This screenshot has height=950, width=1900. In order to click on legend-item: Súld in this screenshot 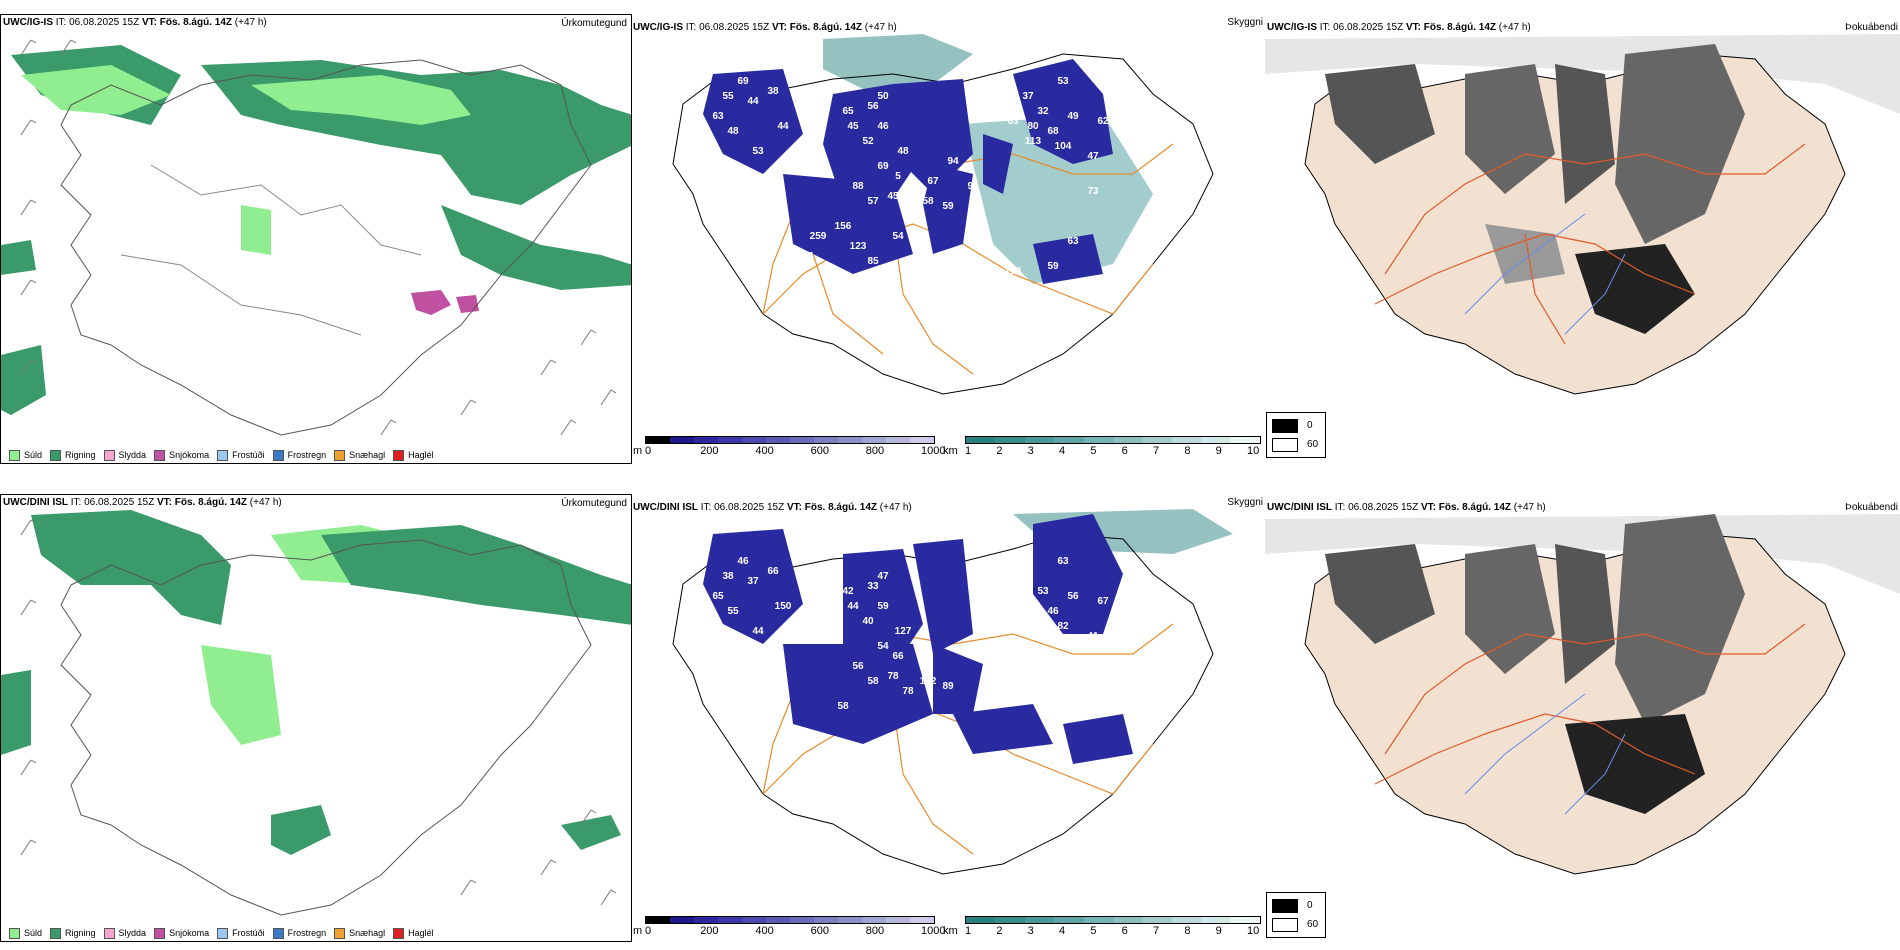, I will do `click(25, 933)`.